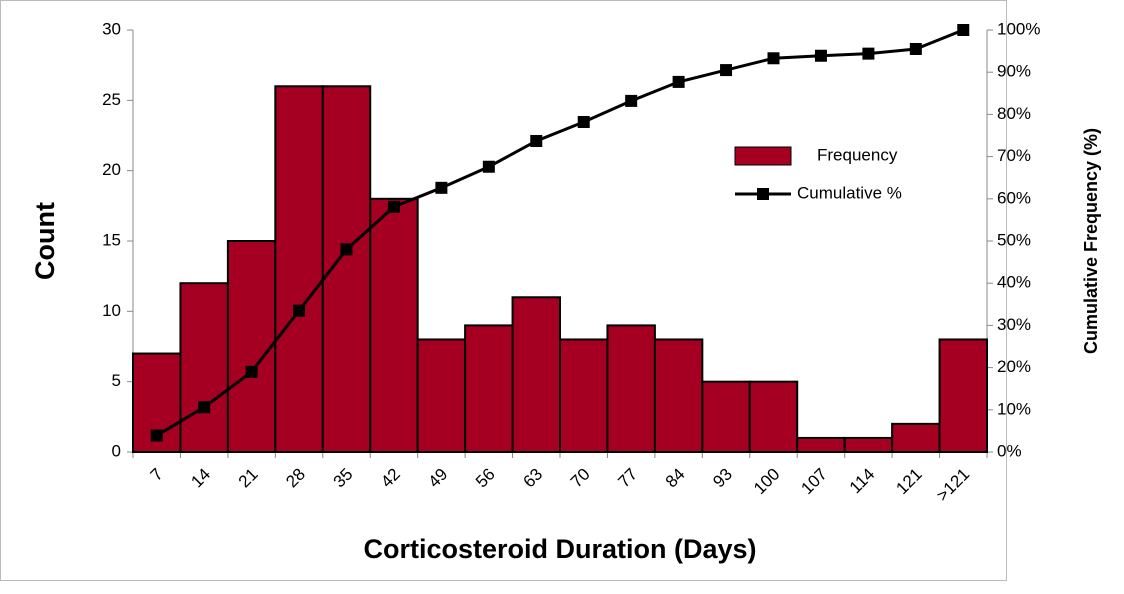 The width and height of the screenshot is (1124, 594). Describe the element at coordinates (1018, 28) in the screenshot. I see `y2-tick-label: 100%` at that location.